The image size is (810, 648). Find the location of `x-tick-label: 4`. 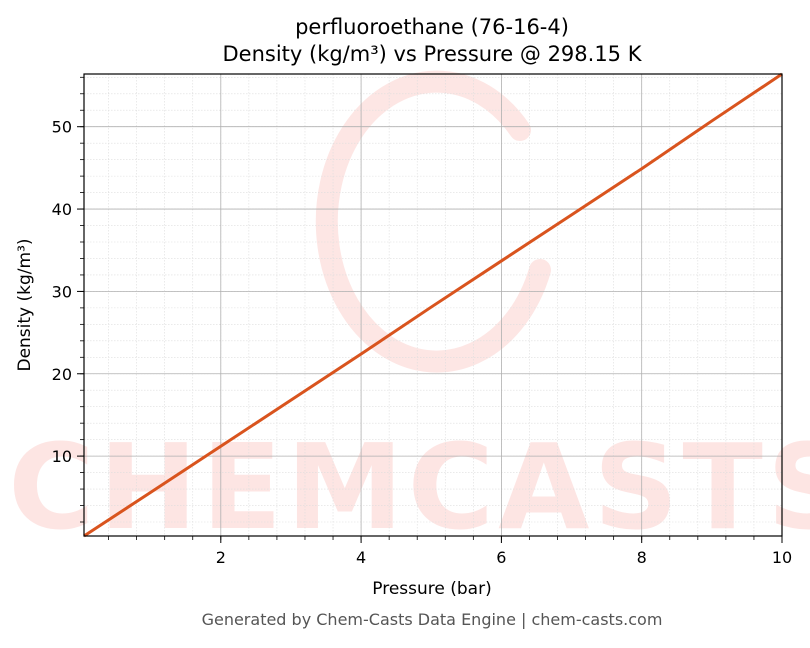

x-tick-label: 4 is located at coordinates (361, 557).